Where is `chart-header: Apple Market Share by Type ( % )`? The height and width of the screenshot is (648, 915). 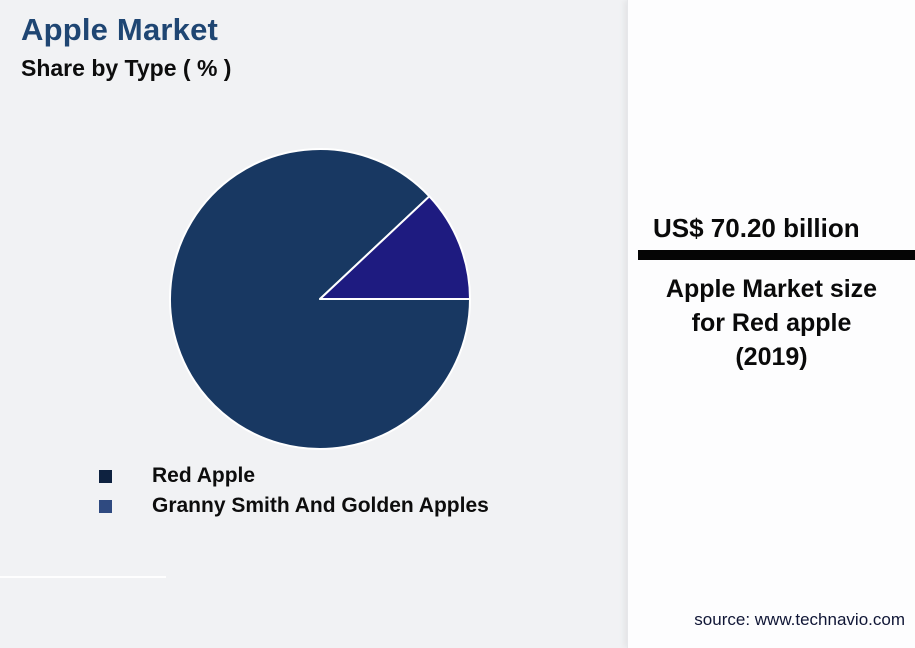 chart-header: Apple Market Share by Type ( % ) is located at coordinates (126, 47).